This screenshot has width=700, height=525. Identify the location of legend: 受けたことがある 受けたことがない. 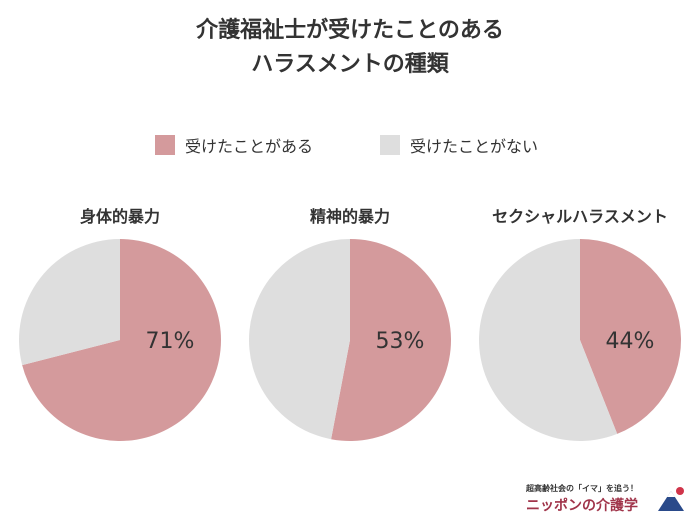
(350, 145).